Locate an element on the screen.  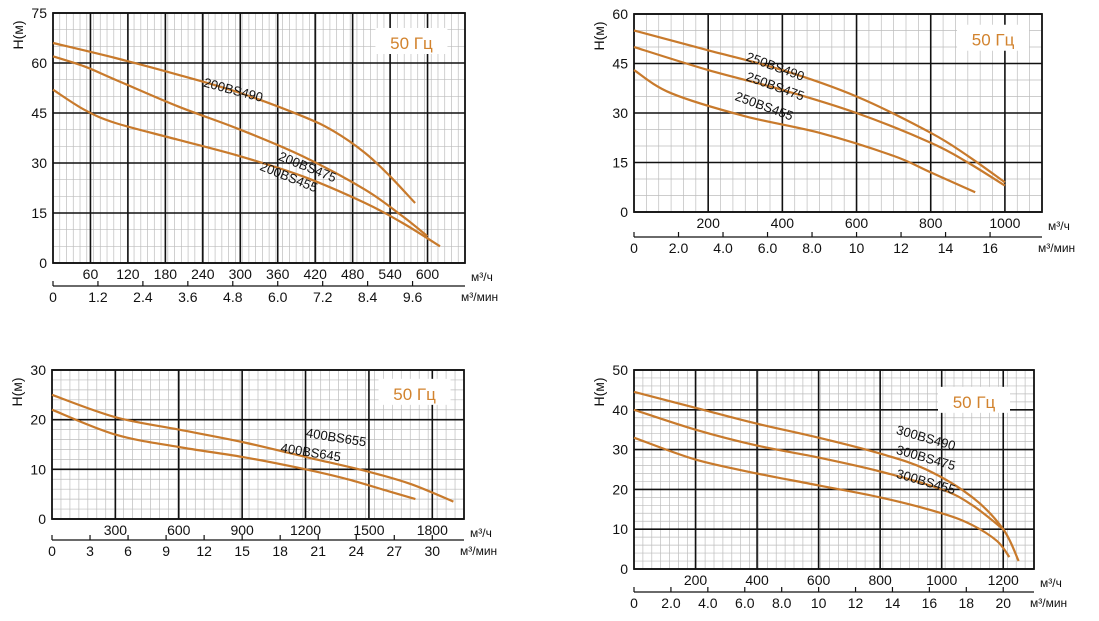
secondary-tick-label: 18 is located at coordinates (967, 603).